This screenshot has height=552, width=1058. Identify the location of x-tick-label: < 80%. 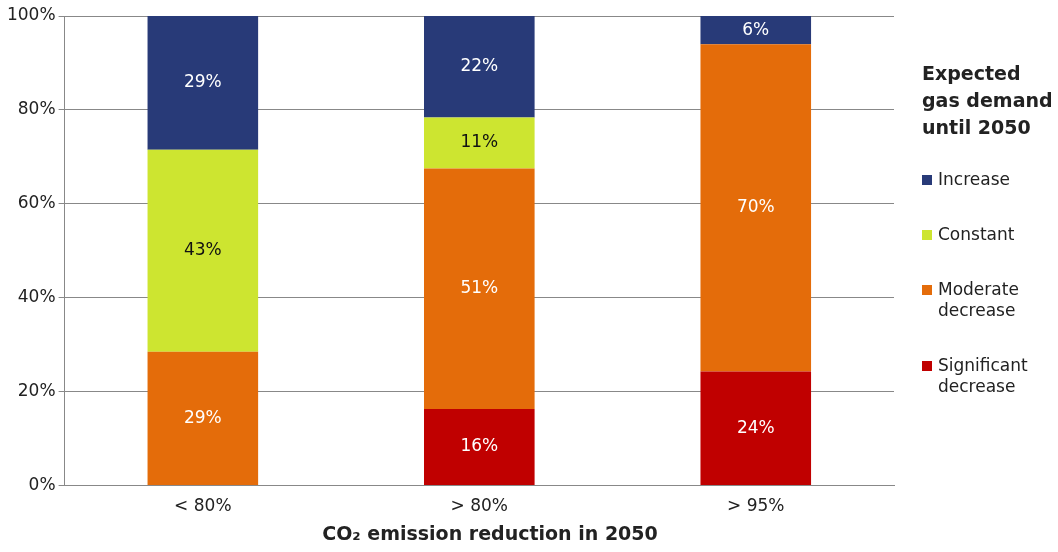
(203, 505).